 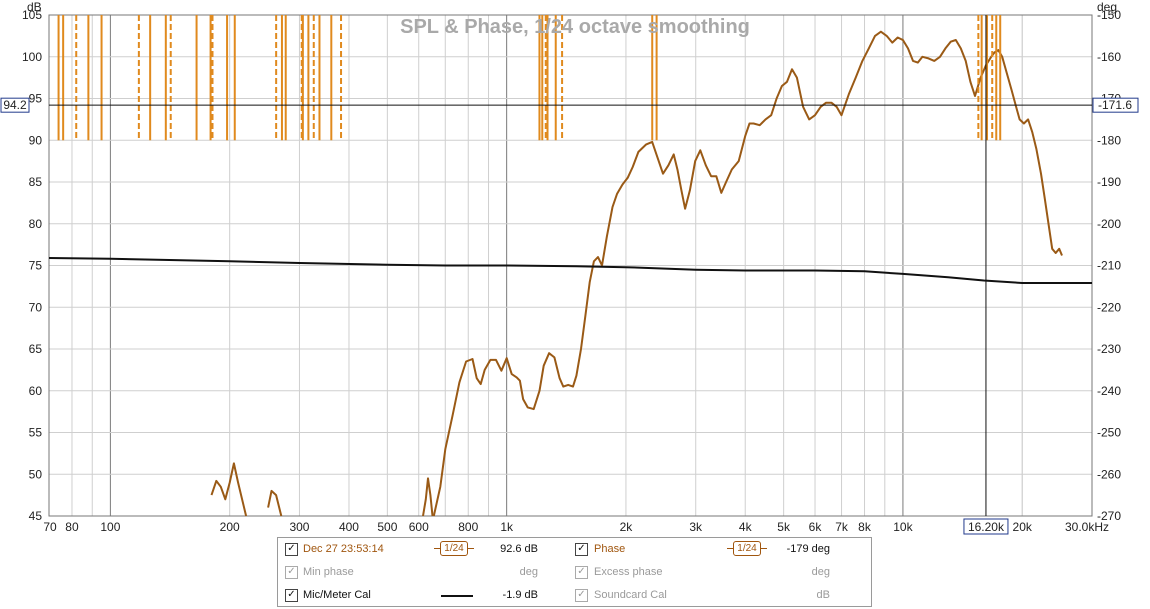 What do you see at coordinates (627, 527) in the screenshot?
I see `x-tick-label: 2k` at bounding box center [627, 527].